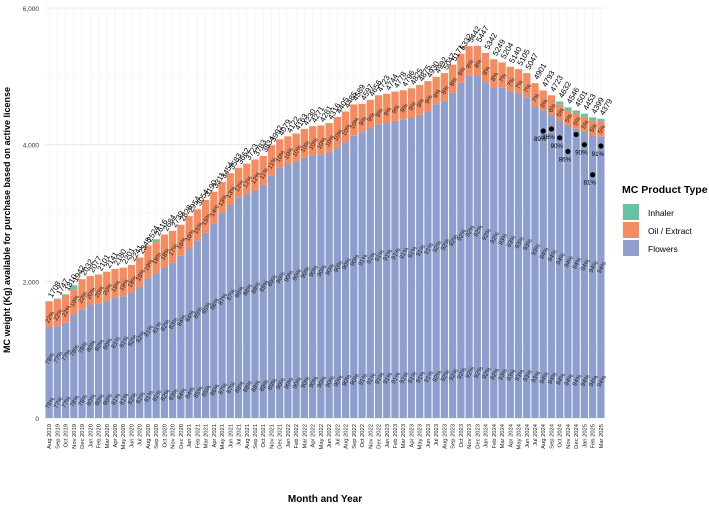  I want to click on x-tick-label: Jul 2024, so click(536, 434).